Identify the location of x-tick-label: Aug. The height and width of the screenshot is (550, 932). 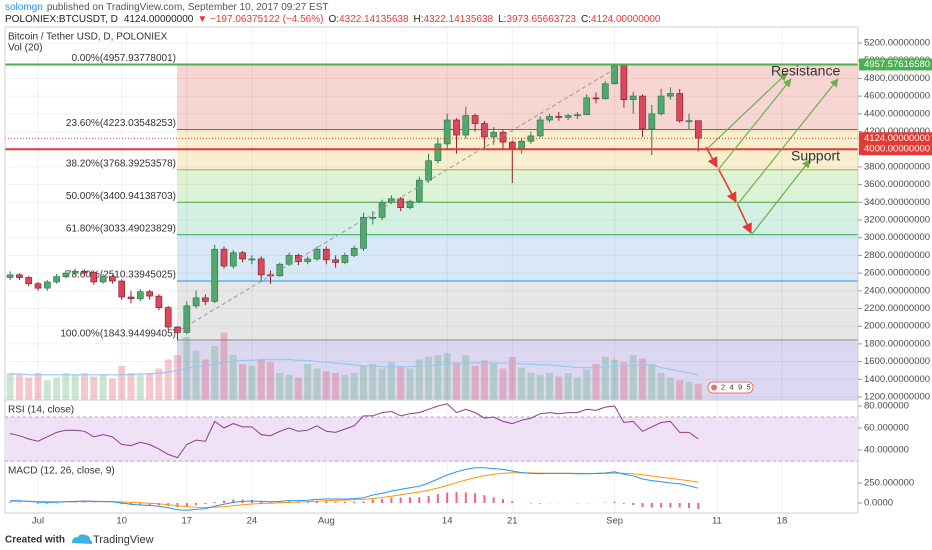
(326, 521).